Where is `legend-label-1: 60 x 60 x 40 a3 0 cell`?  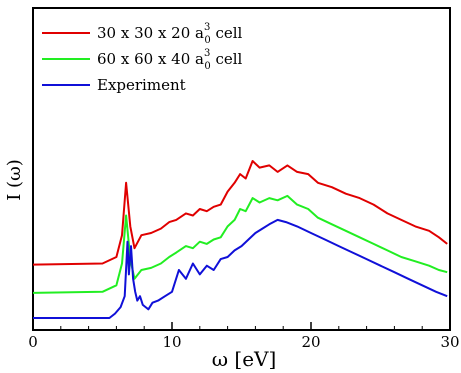
legend-label-1: 60 x 60 x 40 a3 0 cell is located at coordinates (170, 60).